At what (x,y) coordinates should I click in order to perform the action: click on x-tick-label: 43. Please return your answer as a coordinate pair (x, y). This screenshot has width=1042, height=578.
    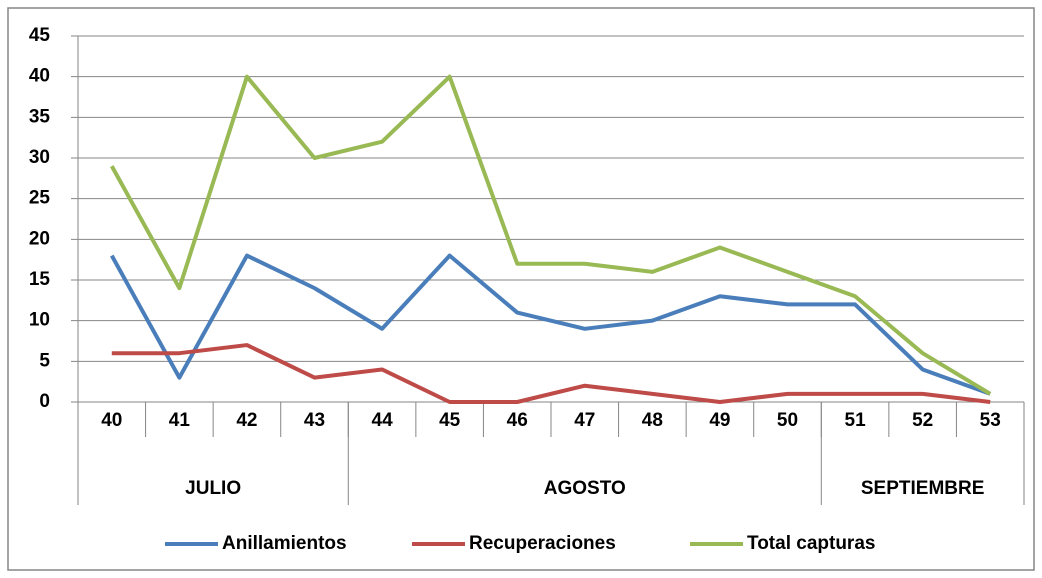
    Looking at the image, I should click on (314, 420).